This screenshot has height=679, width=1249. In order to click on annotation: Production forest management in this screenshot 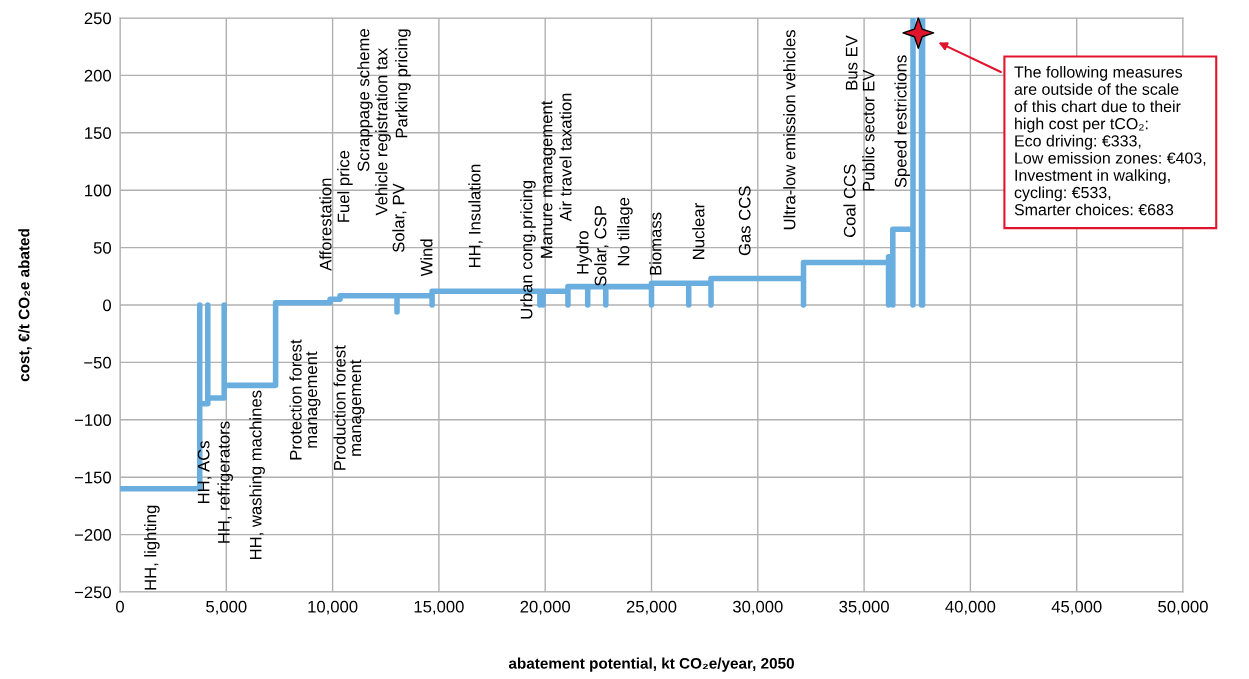, I will do `click(349, 407)`.